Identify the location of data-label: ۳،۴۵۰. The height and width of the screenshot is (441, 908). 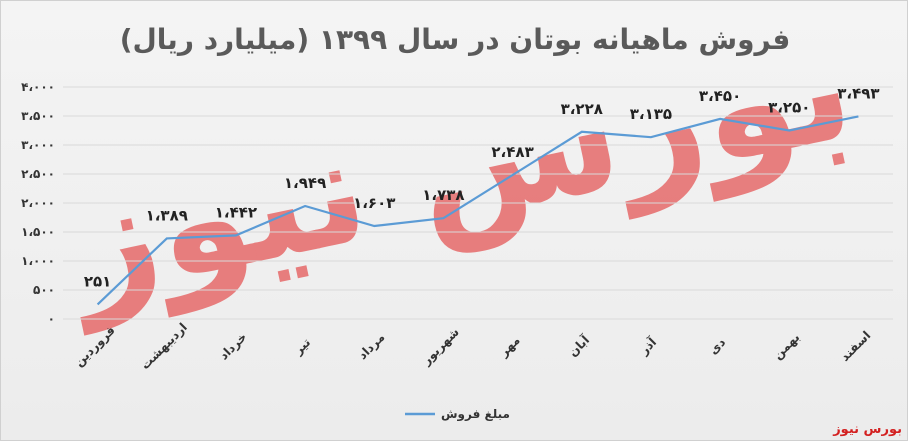
(720, 96).